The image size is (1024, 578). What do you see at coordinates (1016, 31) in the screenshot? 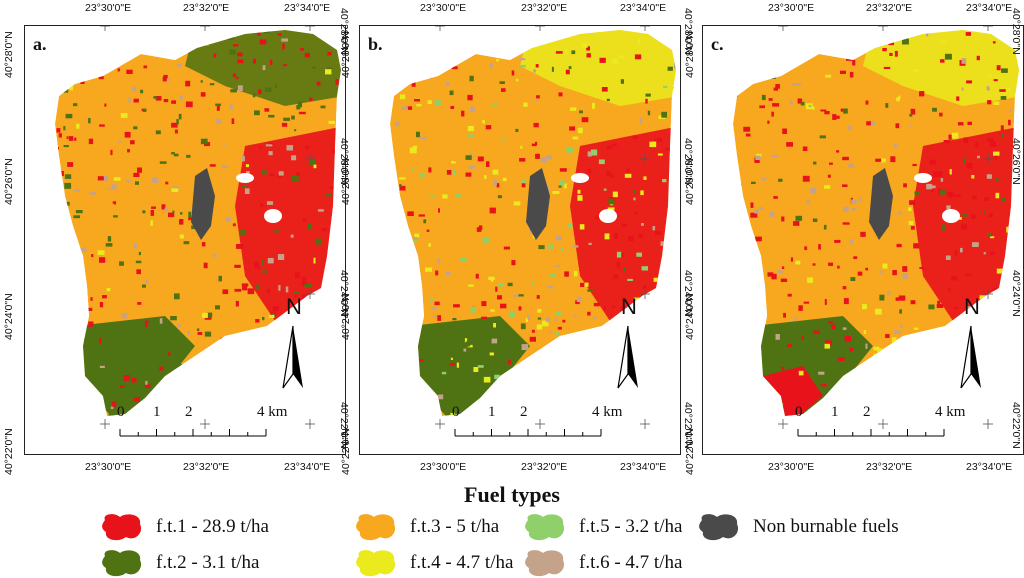
I see `lat-label-right: 40°28'0"N` at bounding box center [1016, 31].